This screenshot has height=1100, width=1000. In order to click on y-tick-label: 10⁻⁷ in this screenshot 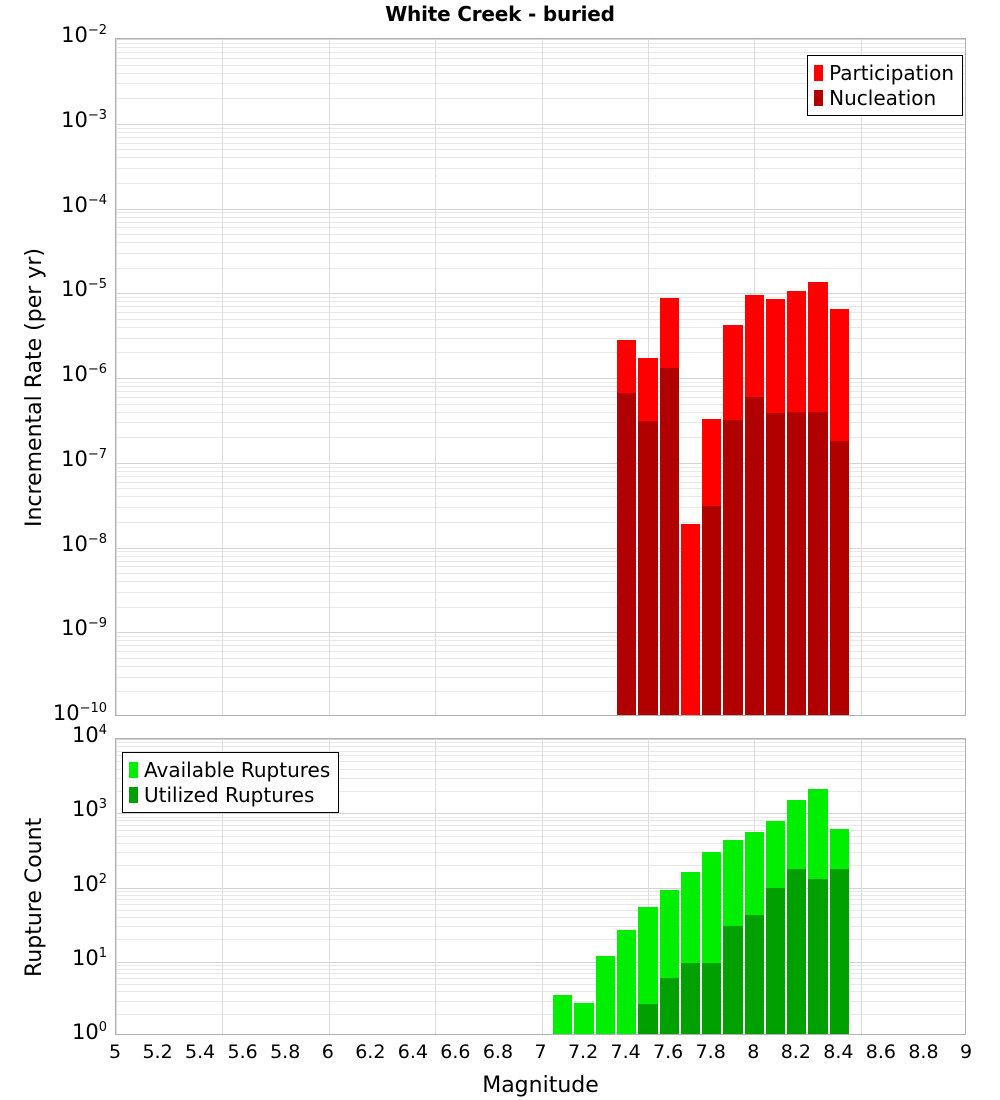, I will do `click(84, 458)`.